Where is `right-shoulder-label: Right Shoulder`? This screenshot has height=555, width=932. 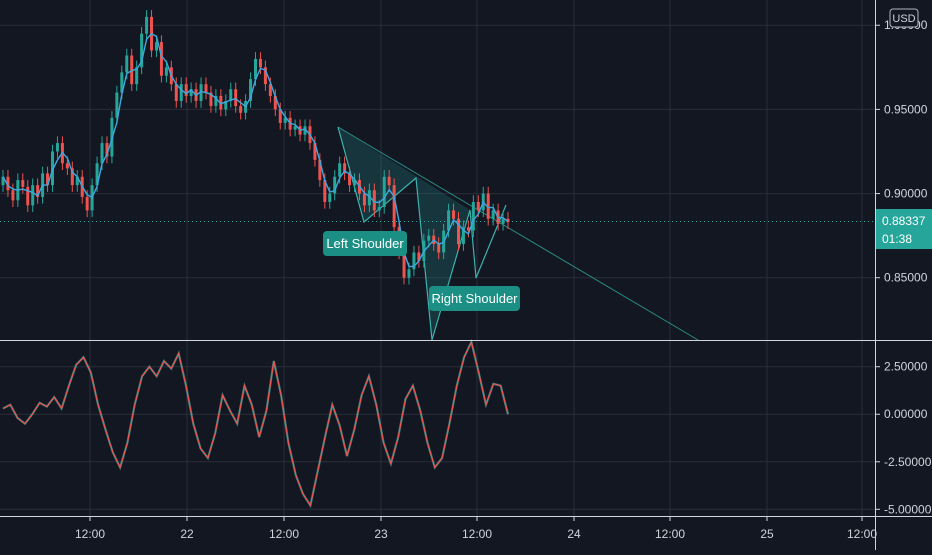
right-shoulder-label: Right Shoulder is located at coordinates (474, 298).